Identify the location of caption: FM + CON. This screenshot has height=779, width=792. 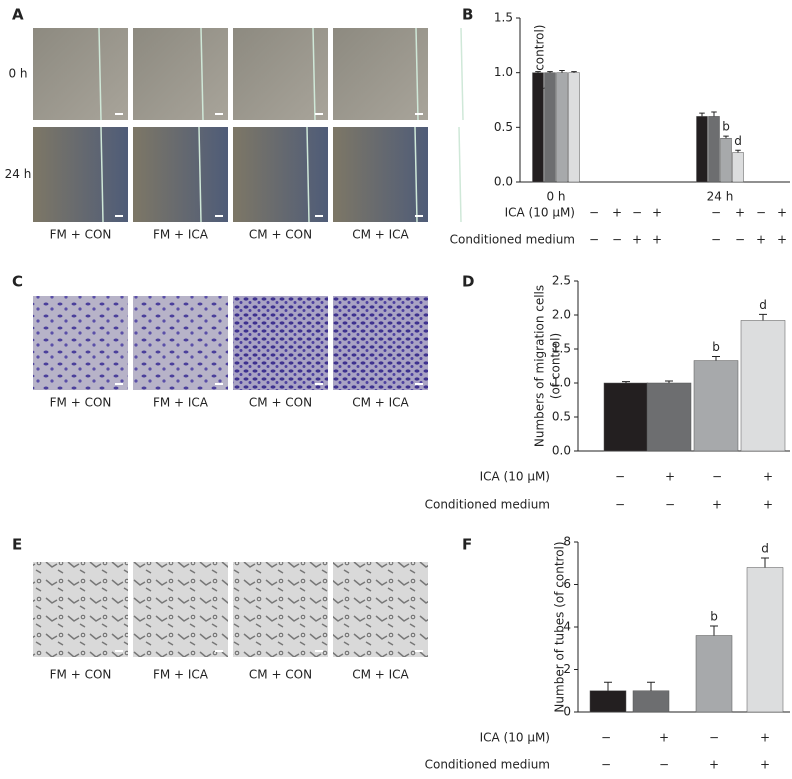
(81, 675).